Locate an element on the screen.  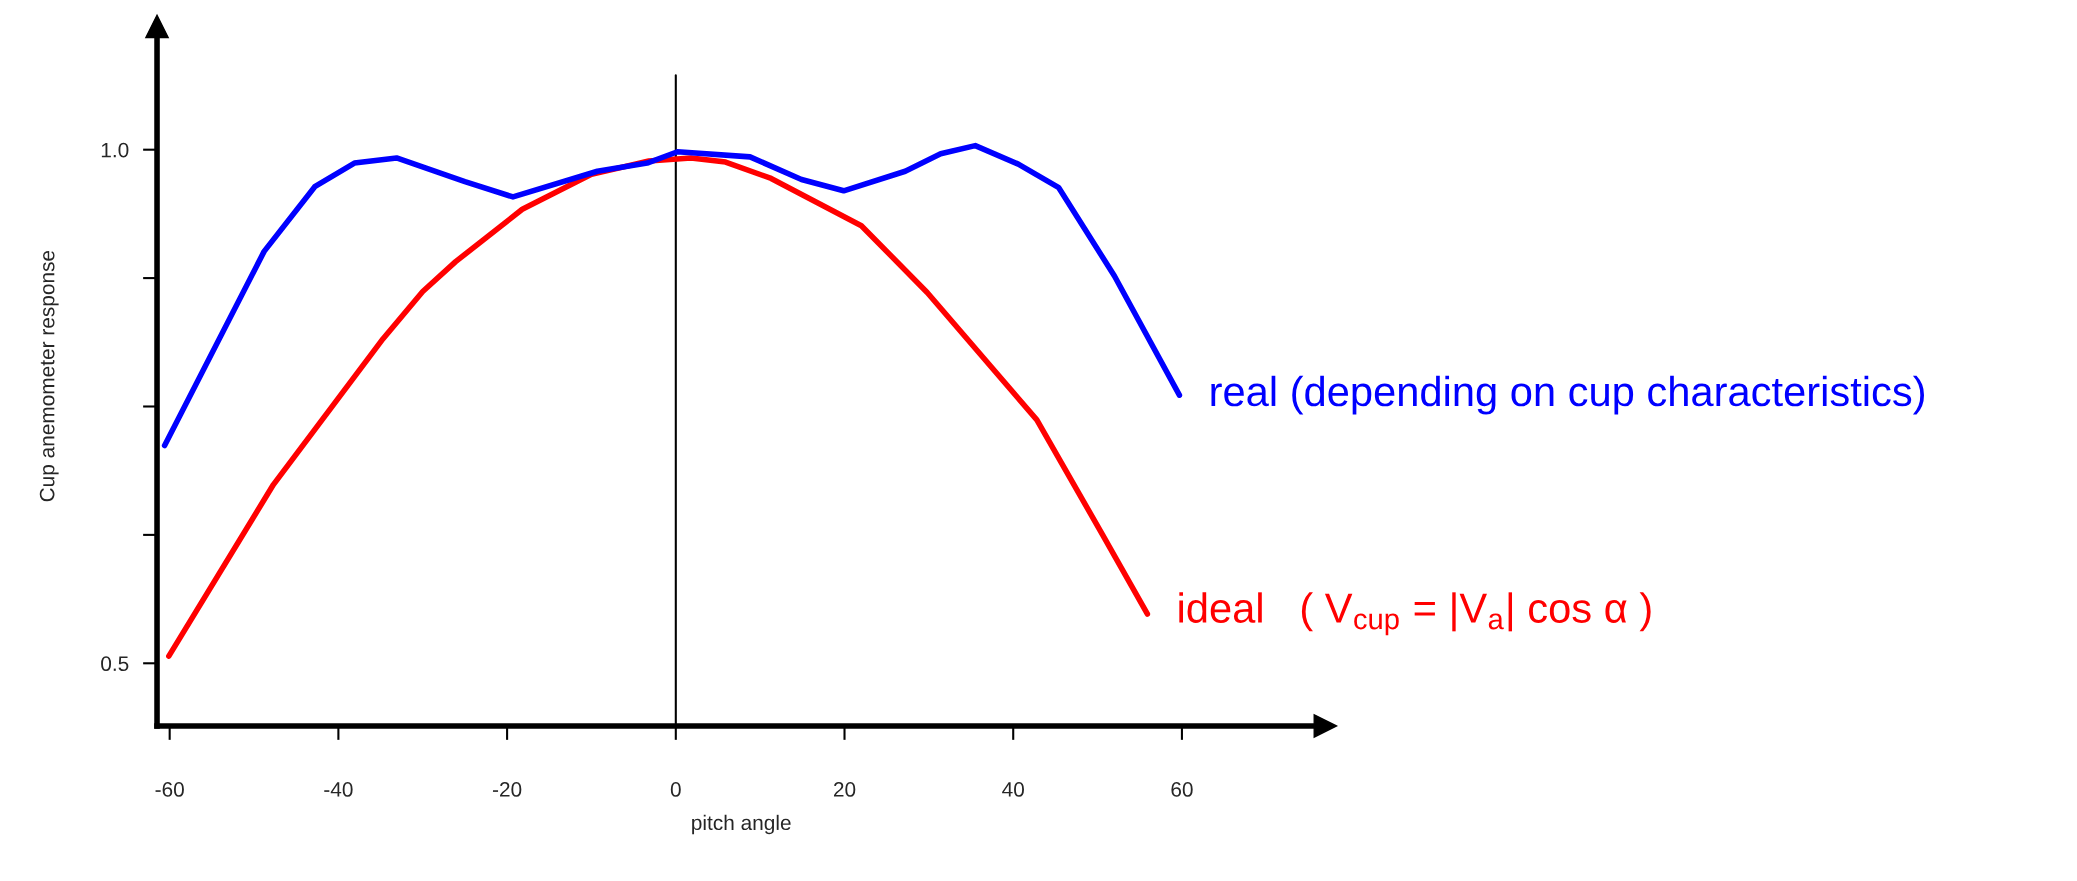
x-tick-label: 20 is located at coordinates (844, 789).